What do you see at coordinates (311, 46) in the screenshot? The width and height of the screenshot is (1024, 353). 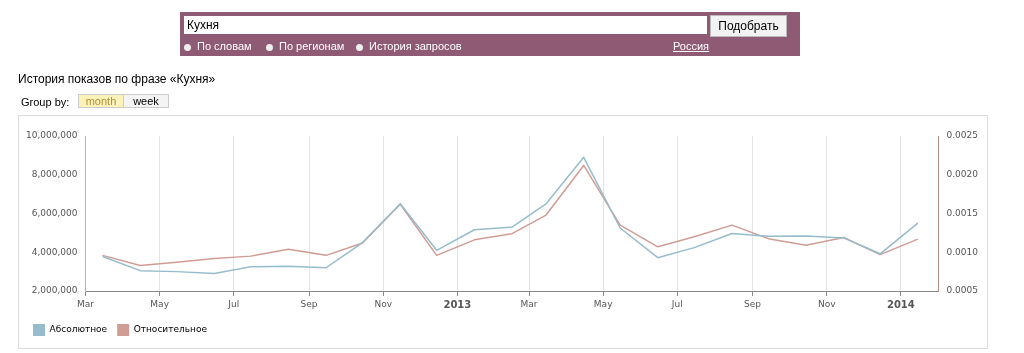 I see `text: По регионам` at bounding box center [311, 46].